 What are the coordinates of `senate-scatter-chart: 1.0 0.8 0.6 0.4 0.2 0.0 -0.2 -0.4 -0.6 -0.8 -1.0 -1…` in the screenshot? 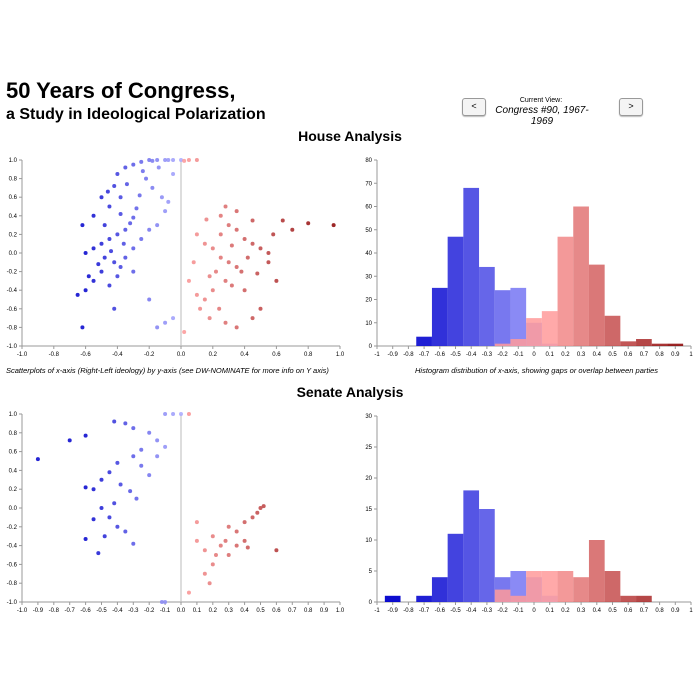 It's located at (176, 513).